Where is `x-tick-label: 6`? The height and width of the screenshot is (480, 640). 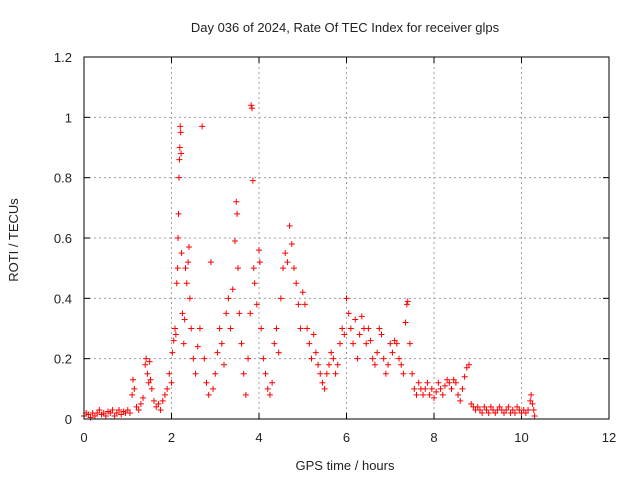
x-tick-label: 6 is located at coordinates (346, 437).